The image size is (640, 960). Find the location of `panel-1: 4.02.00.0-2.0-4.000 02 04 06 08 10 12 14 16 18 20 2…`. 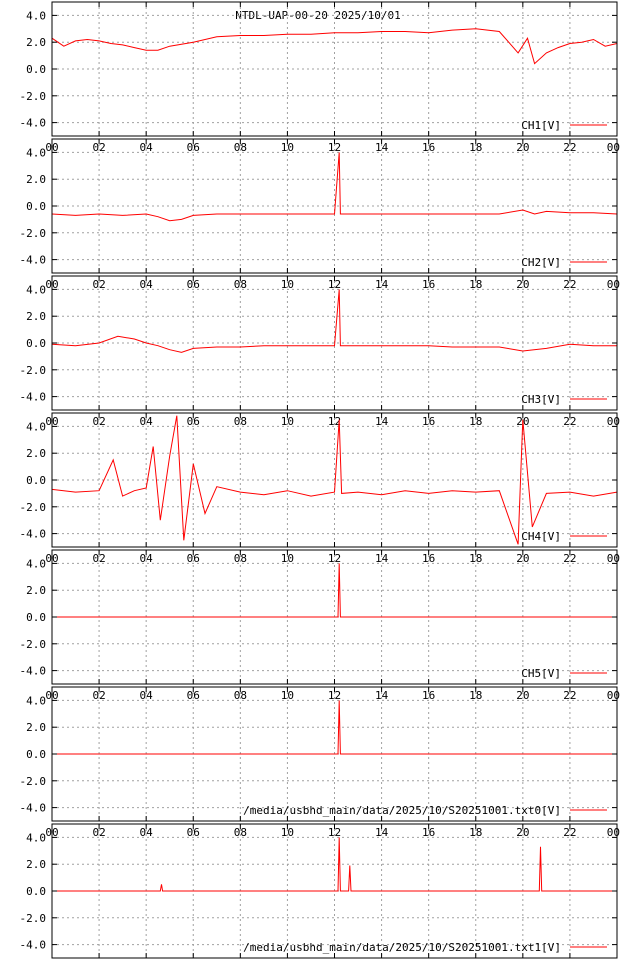

panel-1: 4.02.00.0-2.0-4.000 02 04 06 08 10 12 14 16 18 20 2… is located at coordinates (320, 77).